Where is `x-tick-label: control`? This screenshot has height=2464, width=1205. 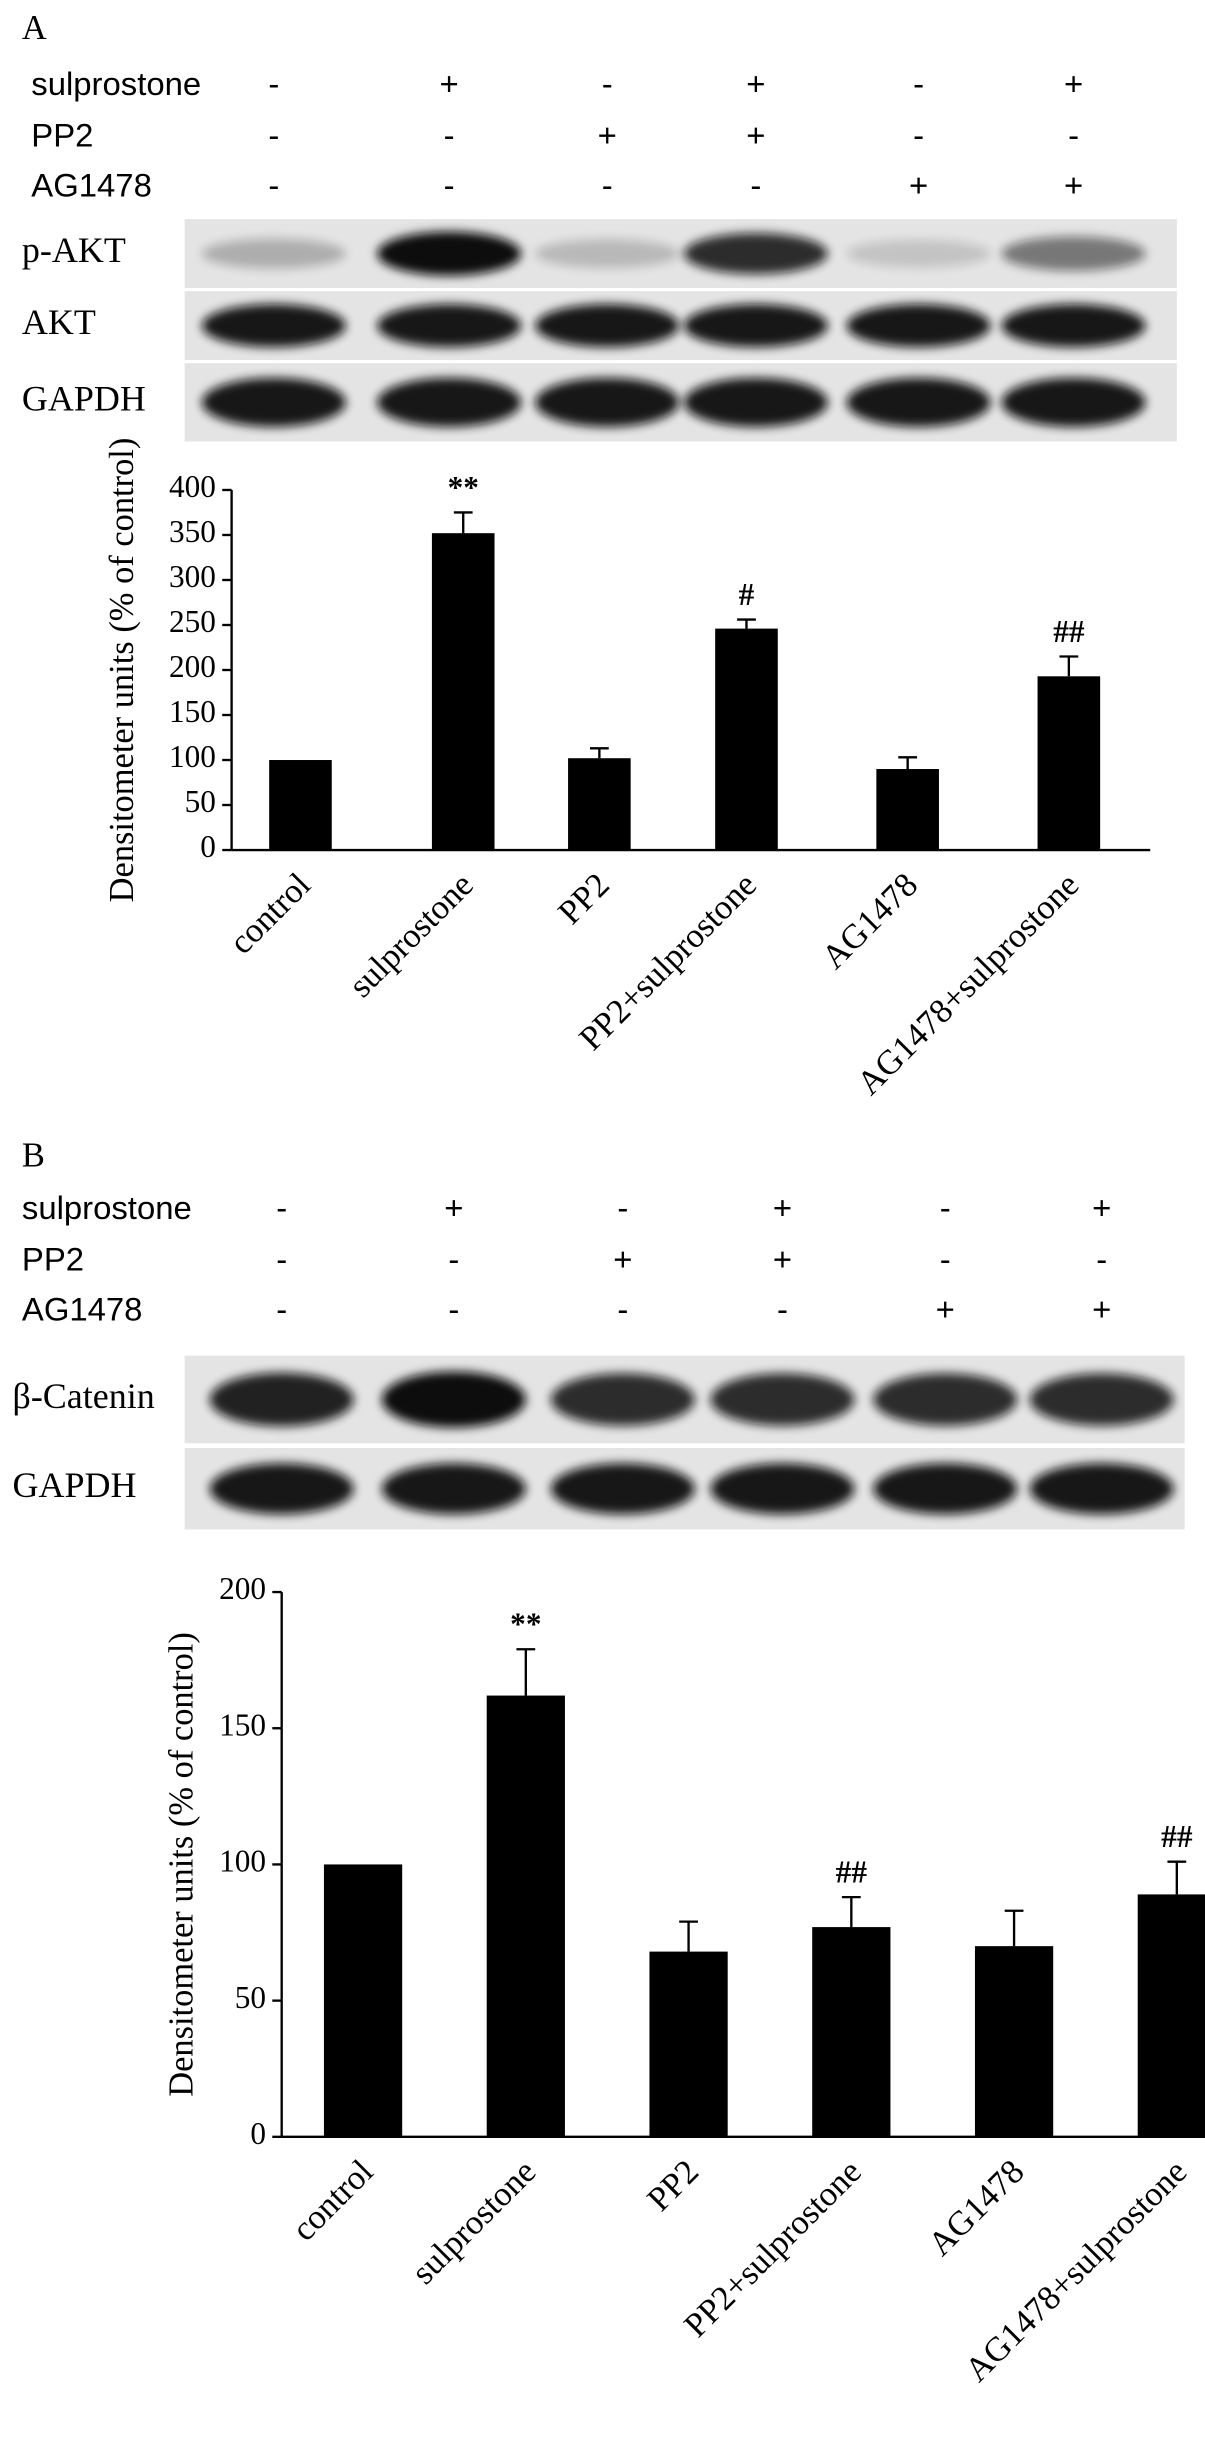 x-tick-label: control is located at coordinates (270, 914).